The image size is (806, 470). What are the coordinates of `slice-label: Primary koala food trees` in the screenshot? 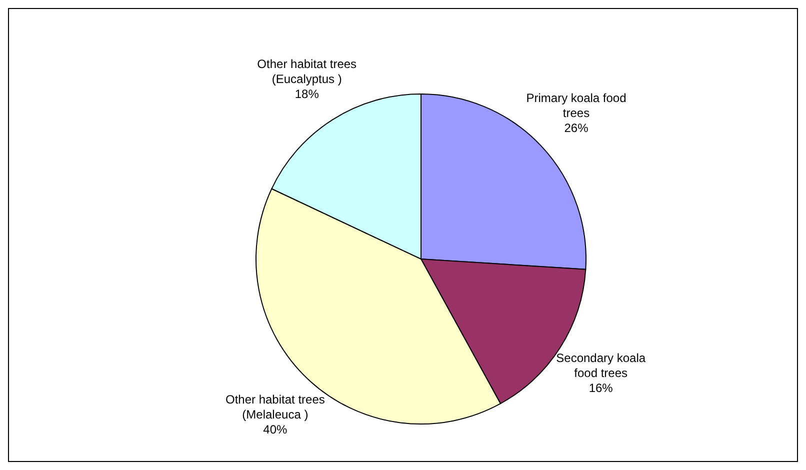 It's located at (576, 105).